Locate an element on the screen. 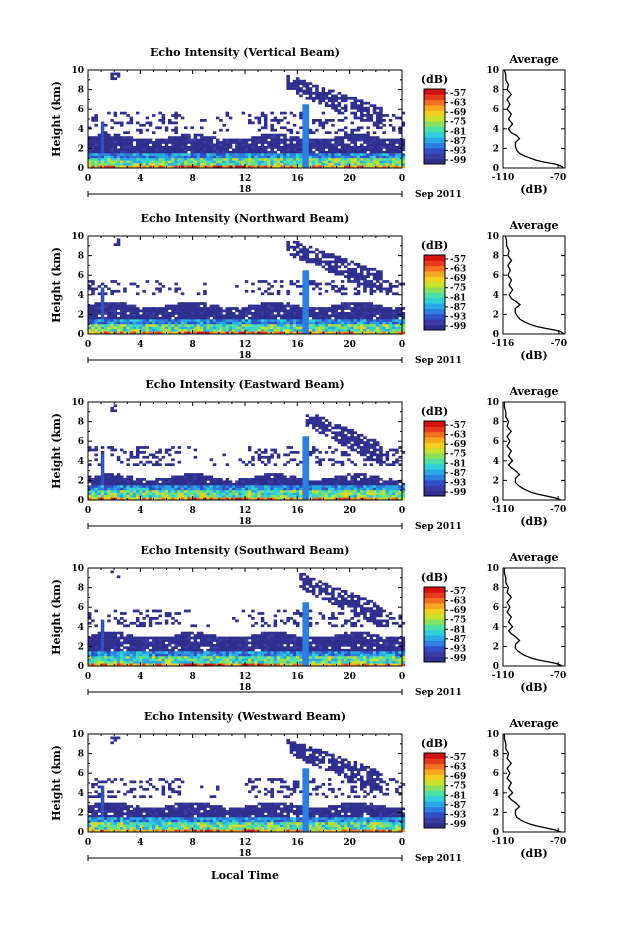  profile-x-tick-label: -116 is located at coordinates (503, 344).